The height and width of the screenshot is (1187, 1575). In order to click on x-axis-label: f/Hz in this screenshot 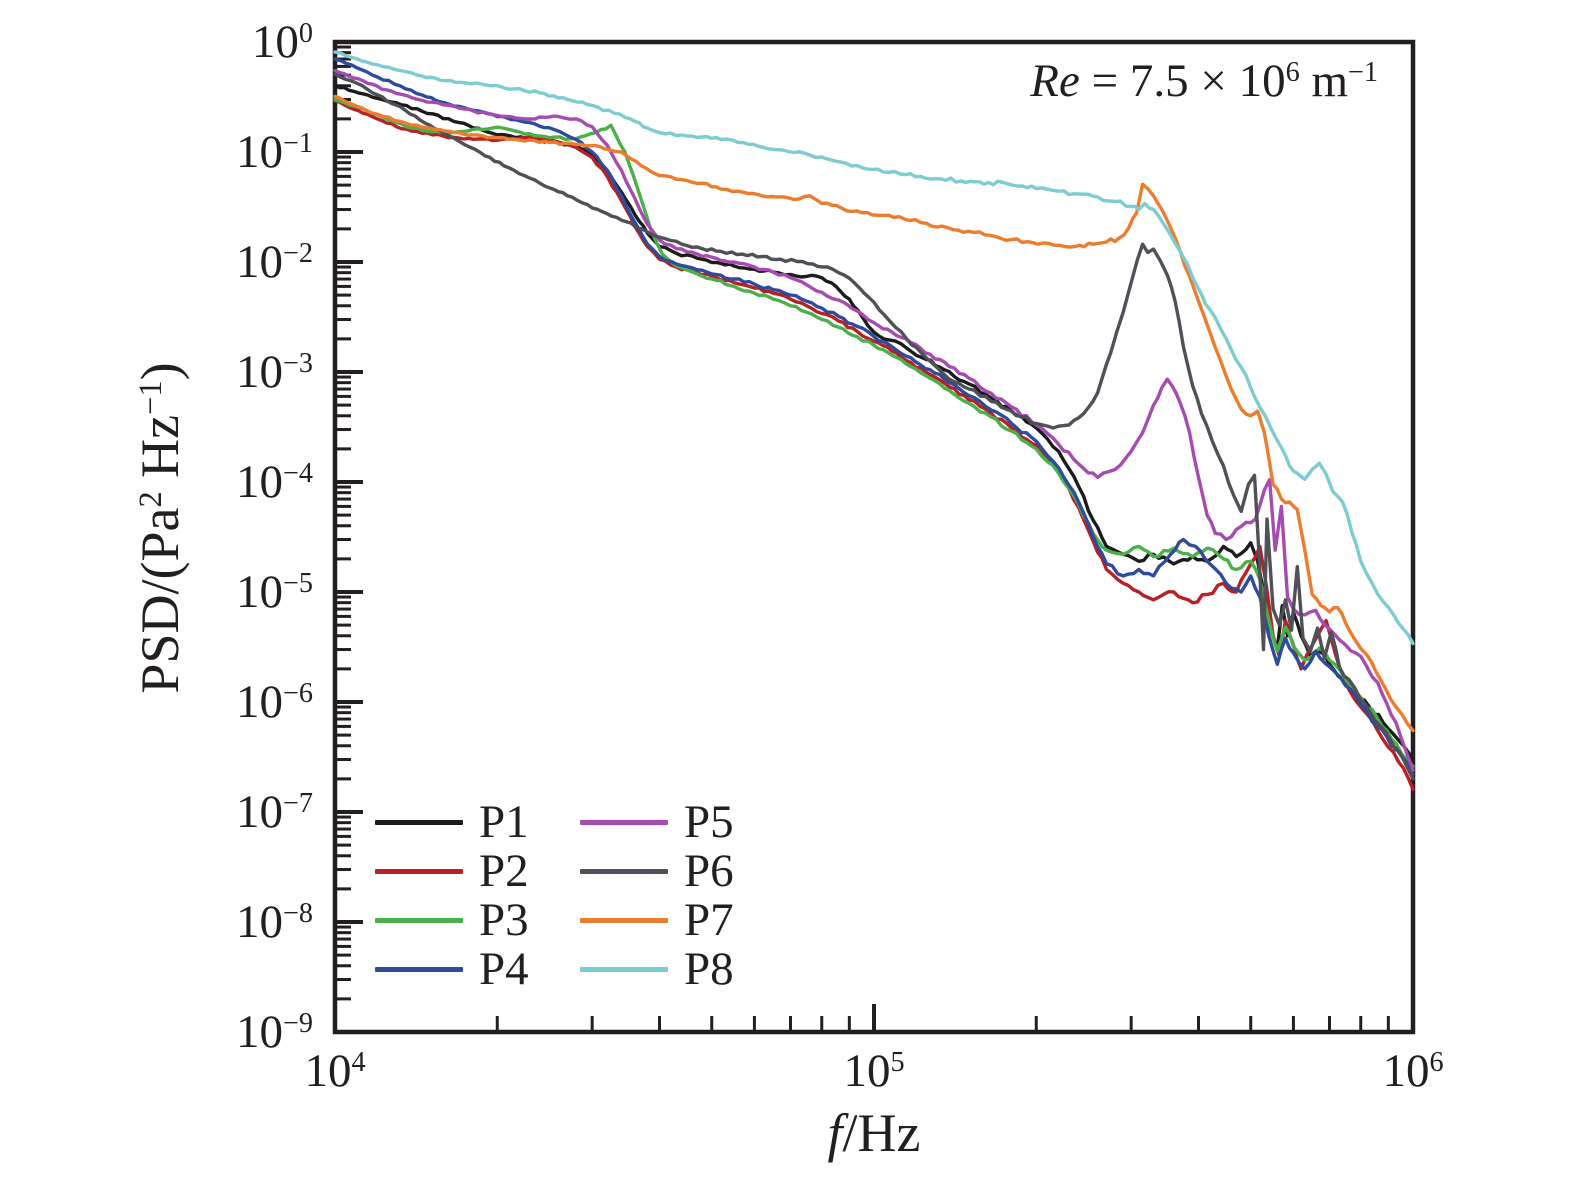, I will do `click(874, 1133)`.